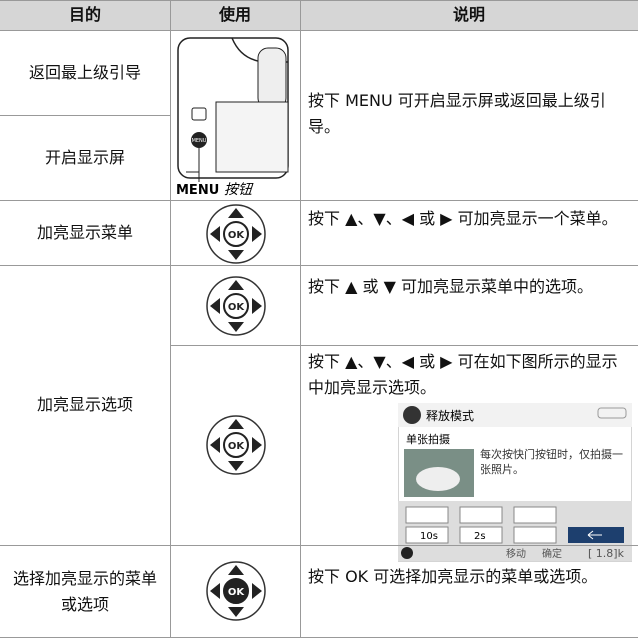  I want to click on screen-title: 释放模式, so click(450, 415).